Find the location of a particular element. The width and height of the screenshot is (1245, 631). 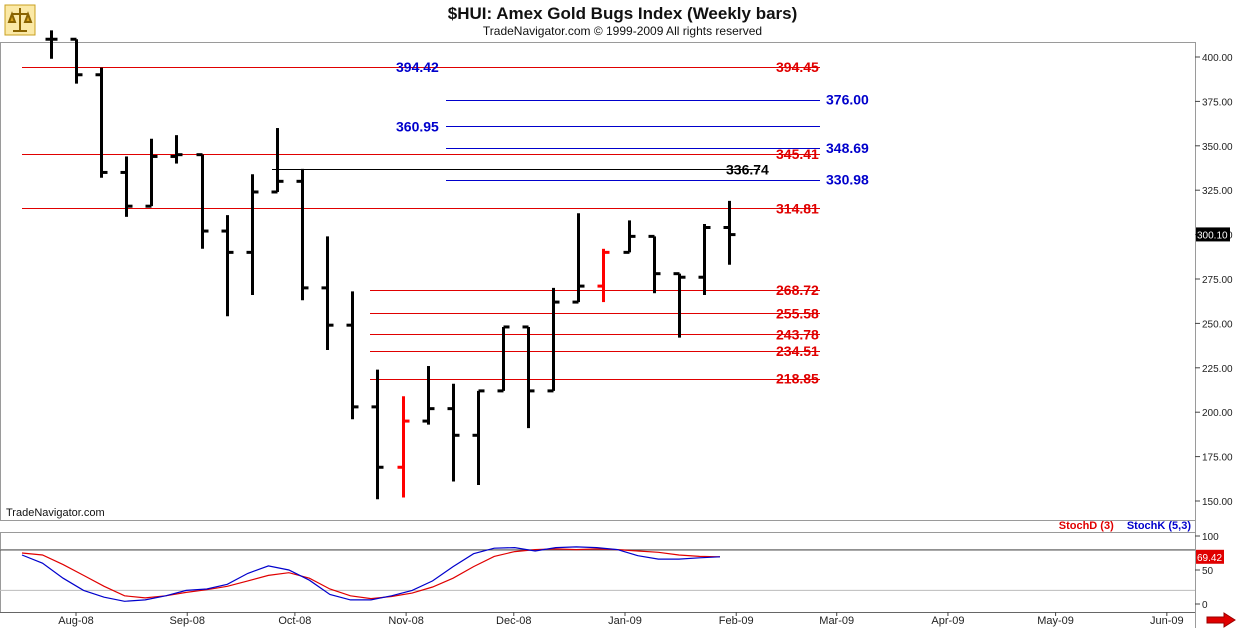

level-label-336.74: 336.74 is located at coordinates (747, 169).